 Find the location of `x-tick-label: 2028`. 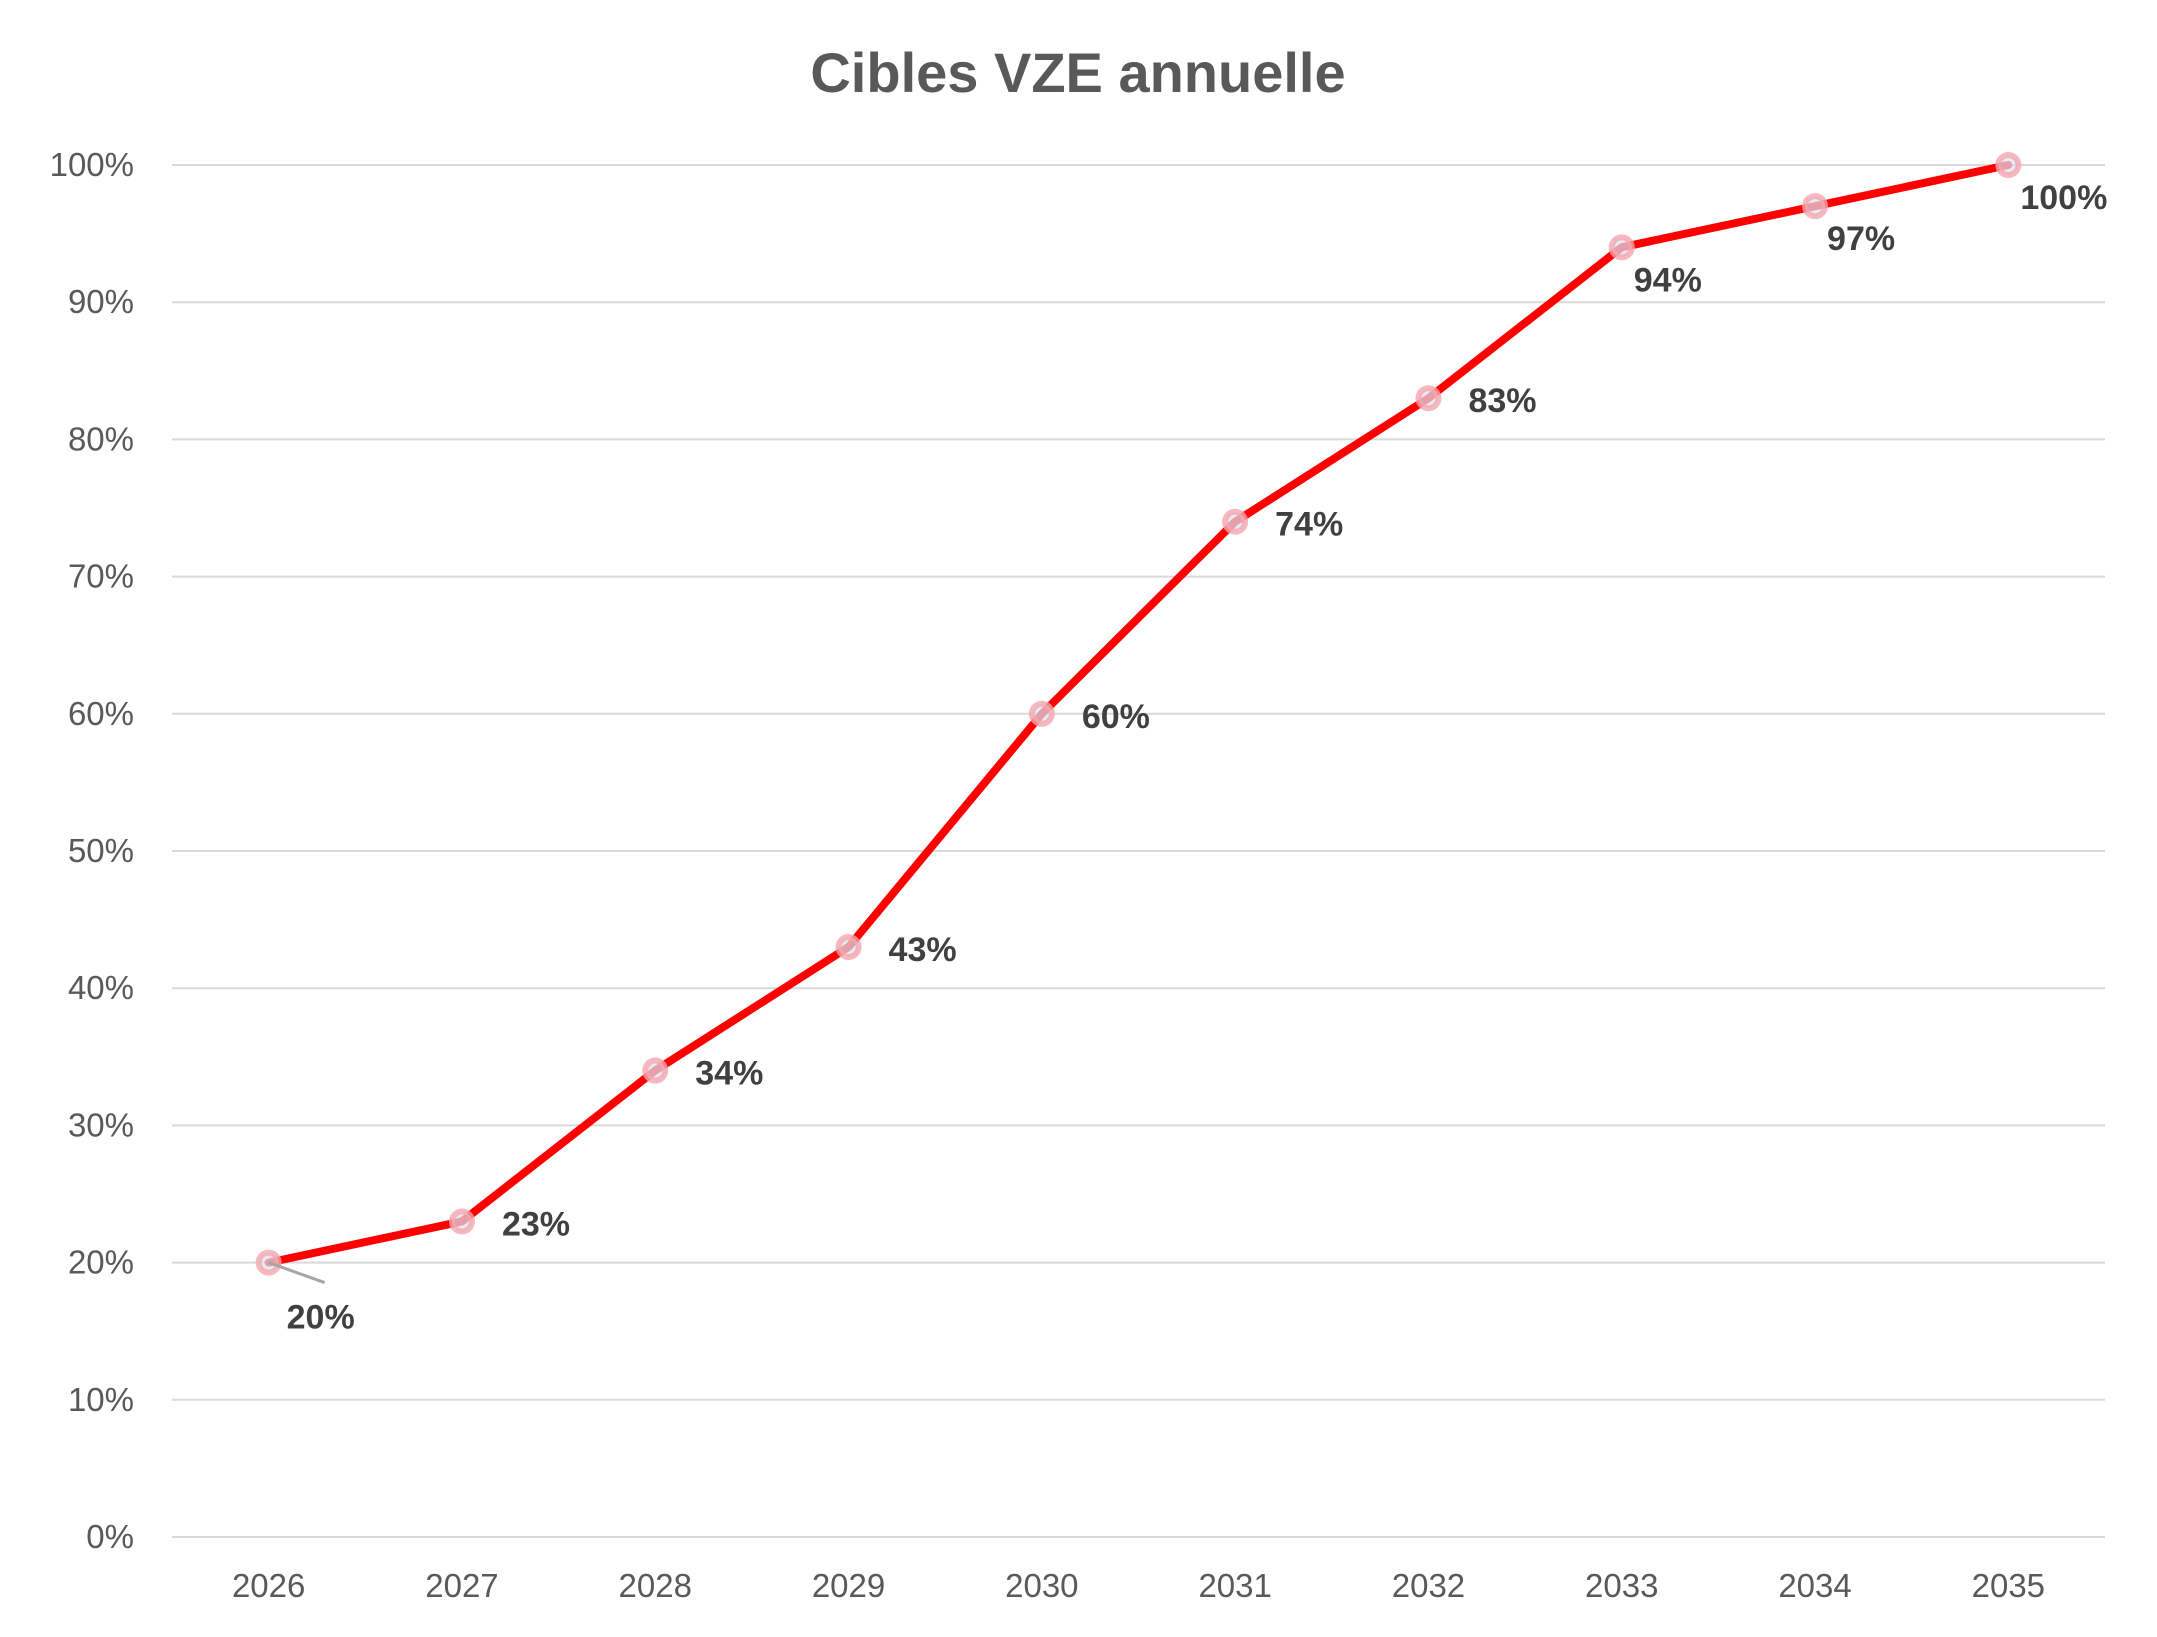

x-tick-label: 2028 is located at coordinates (655, 1585).